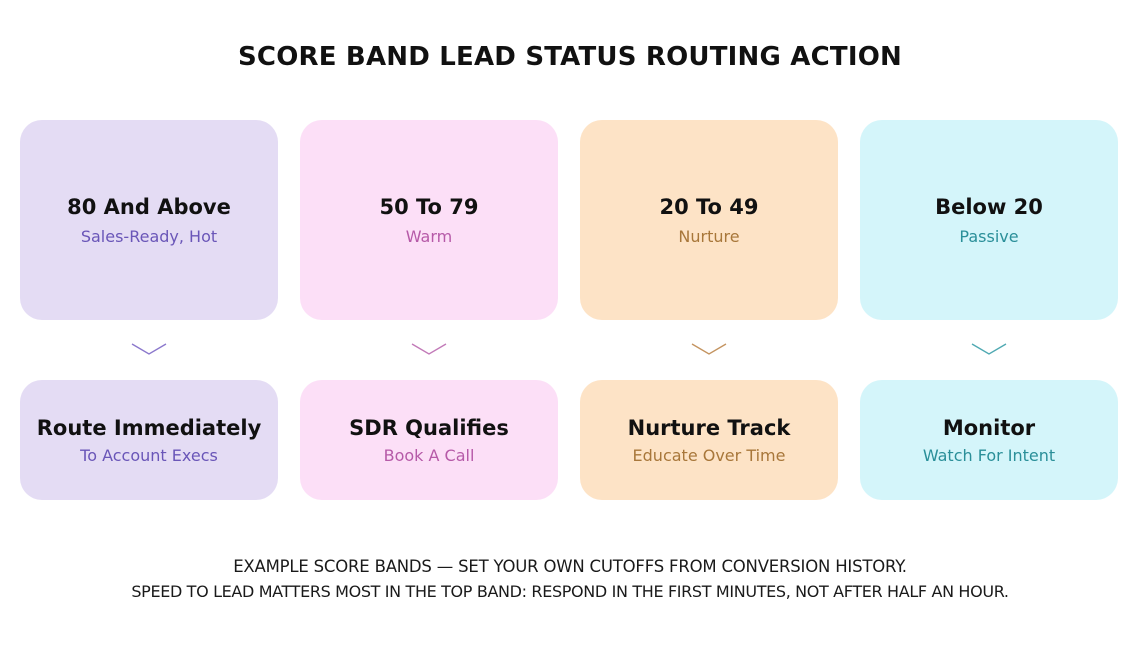 This screenshot has width=1140, height=660. What do you see at coordinates (149, 455) in the screenshot?
I see `action-detail: To Account Execs` at bounding box center [149, 455].